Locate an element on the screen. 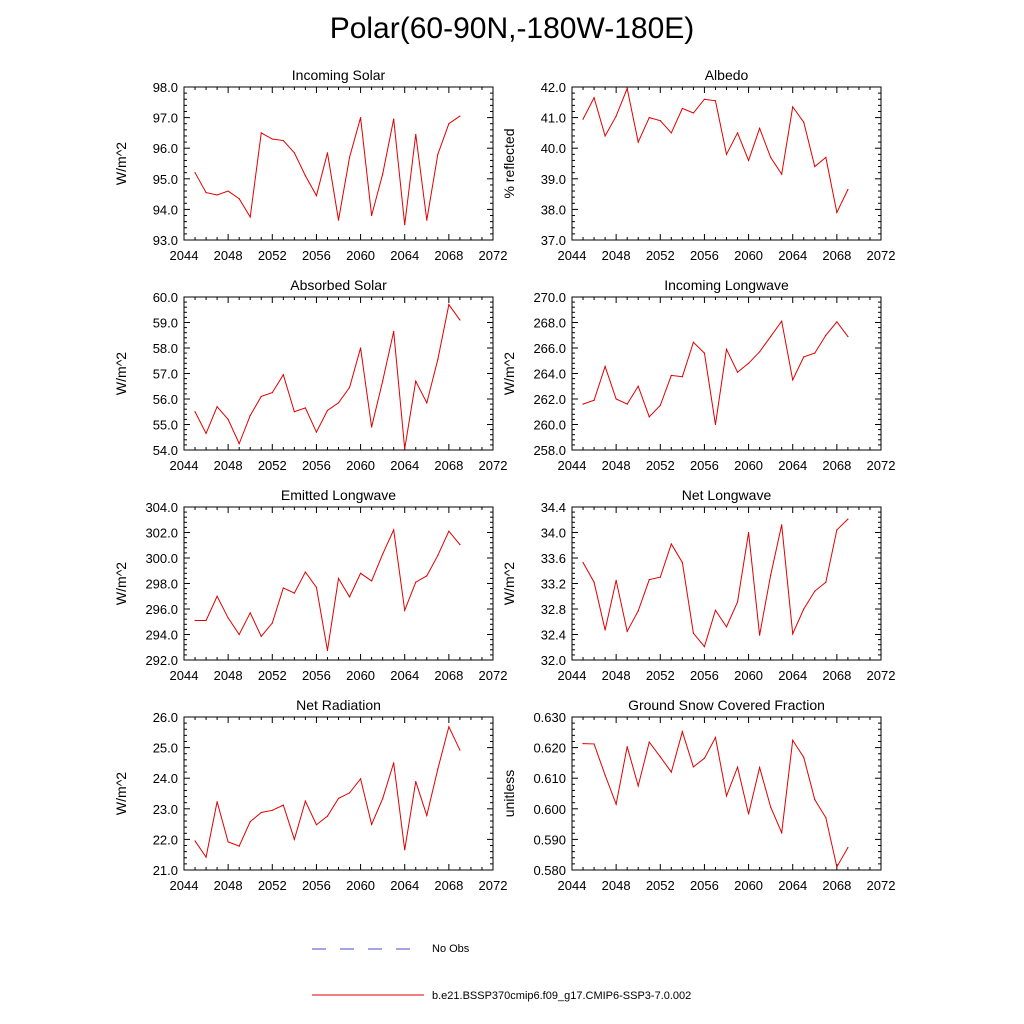  y-tick-label: 270.0 is located at coordinates (549, 297).